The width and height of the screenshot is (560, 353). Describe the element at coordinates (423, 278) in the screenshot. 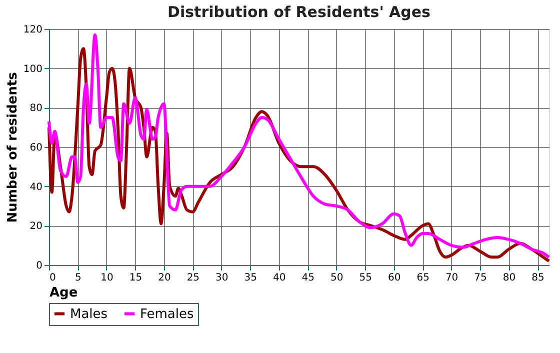

I see `x-tick-label: 65` at that location.